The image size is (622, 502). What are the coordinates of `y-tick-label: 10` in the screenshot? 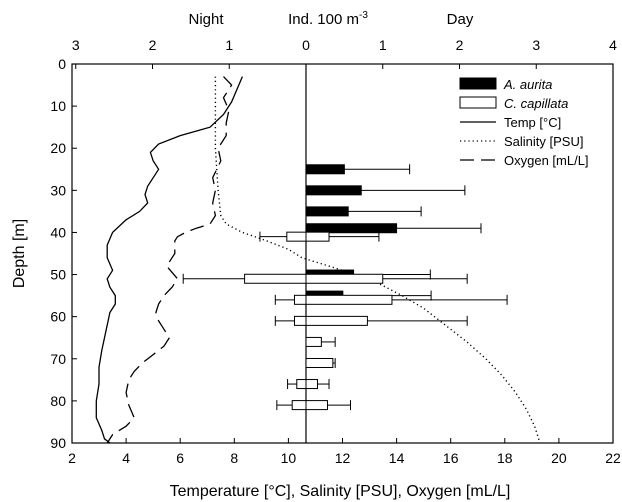 It's located at (58, 106).